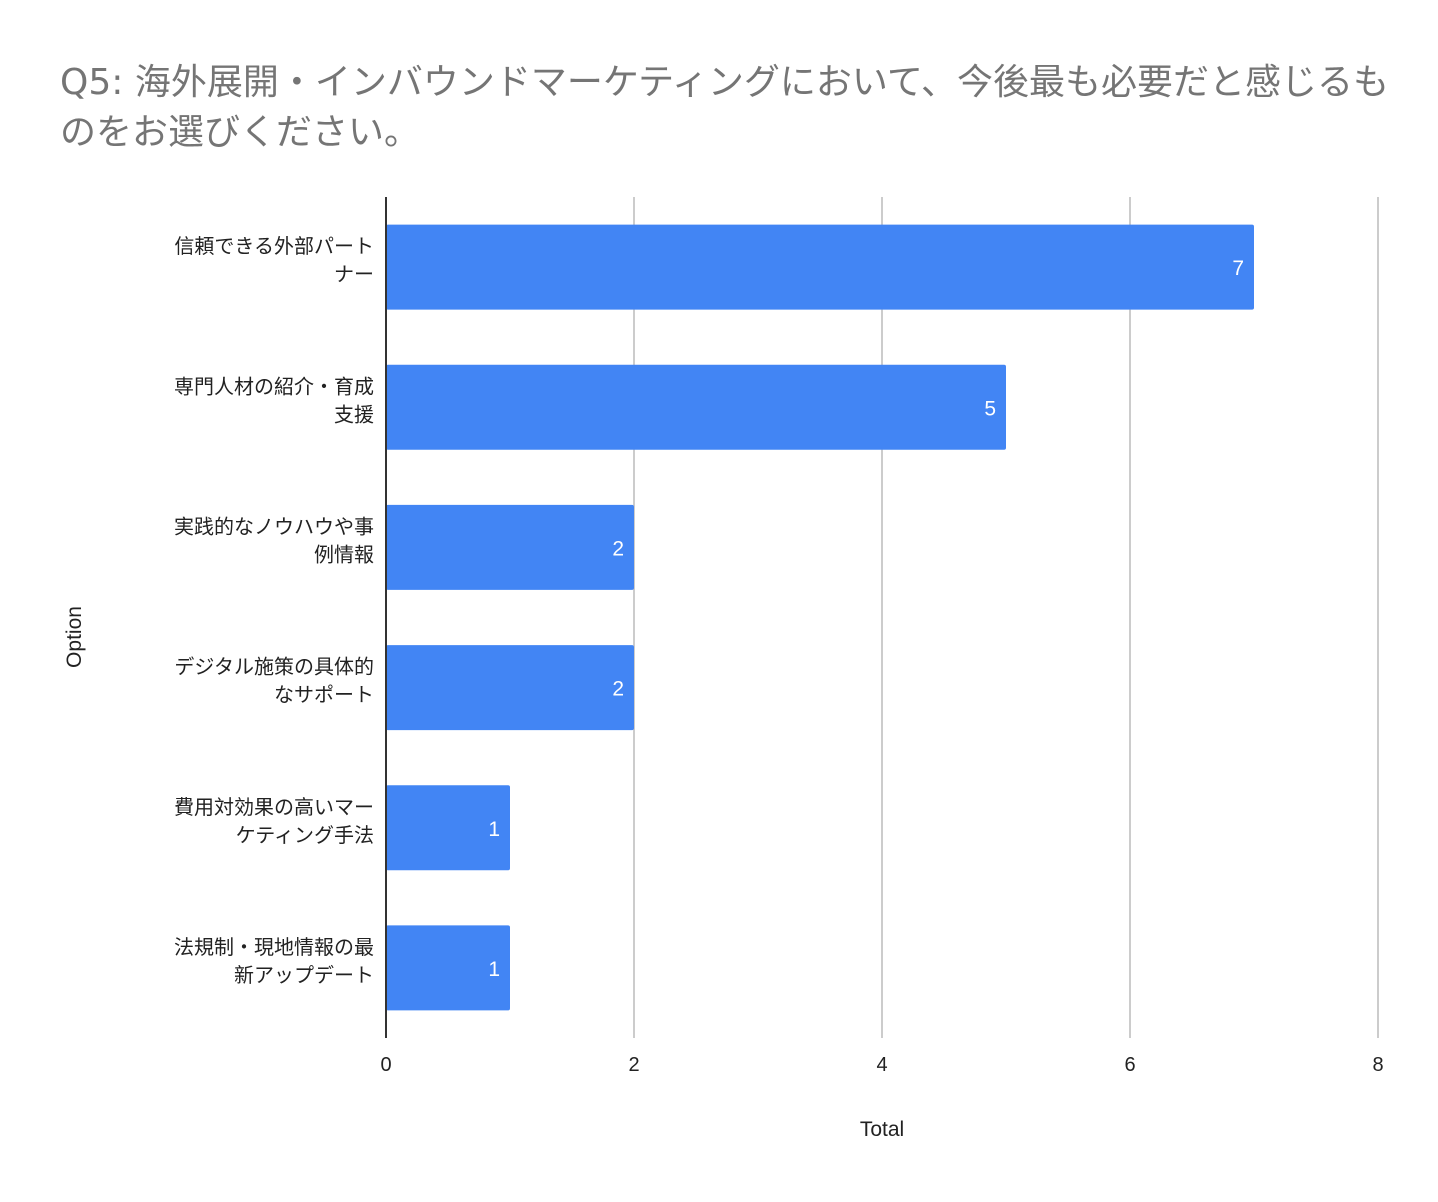 This screenshot has width=1438, height=1202. Describe the element at coordinates (494, 829) in the screenshot. I see `data-label-4: 1` at that location.